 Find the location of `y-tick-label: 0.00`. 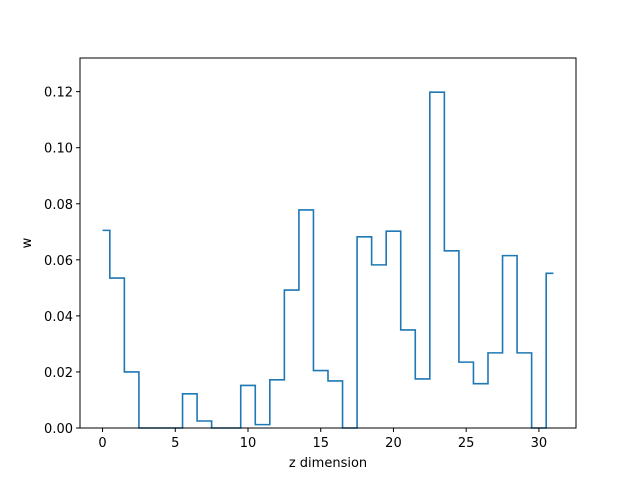

y-tick-label: 0.00 is located at coordinates (58, 429).